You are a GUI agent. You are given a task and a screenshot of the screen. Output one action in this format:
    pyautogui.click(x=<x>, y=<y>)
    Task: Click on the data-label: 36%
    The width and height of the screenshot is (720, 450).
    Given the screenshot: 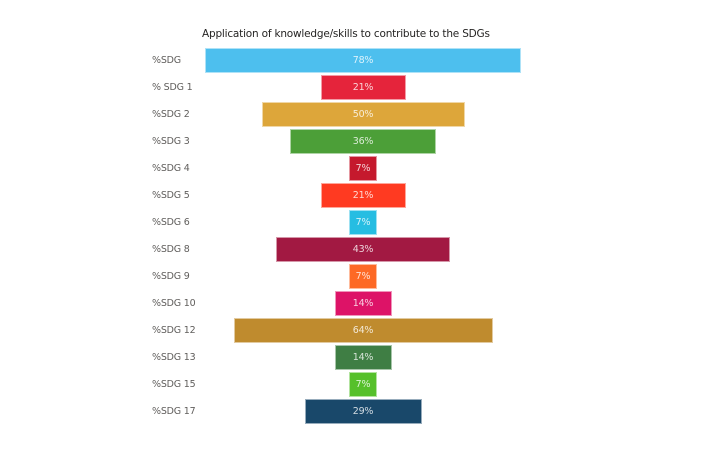 What is the action you would take?
    pyautogui.click(x=363, y=141)
    